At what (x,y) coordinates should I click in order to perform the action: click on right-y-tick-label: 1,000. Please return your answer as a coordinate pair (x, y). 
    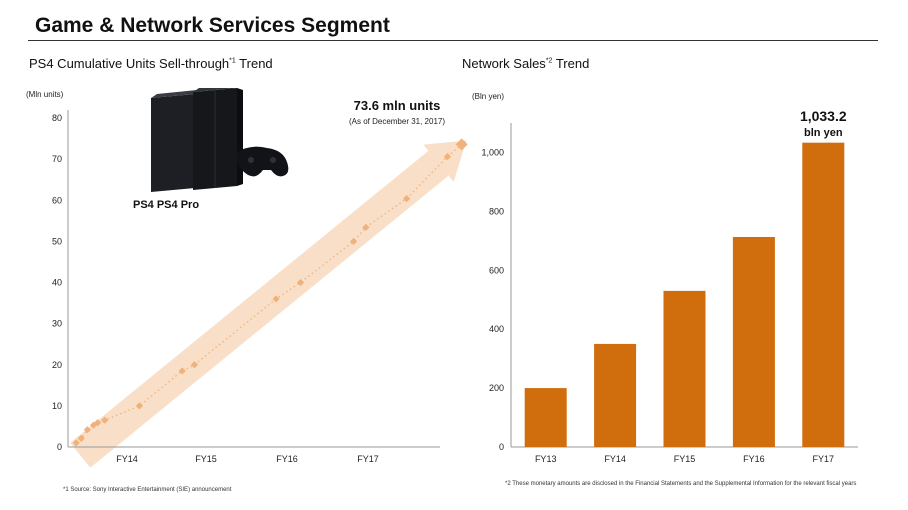
    Looking at the image, I should click on (492, 152).